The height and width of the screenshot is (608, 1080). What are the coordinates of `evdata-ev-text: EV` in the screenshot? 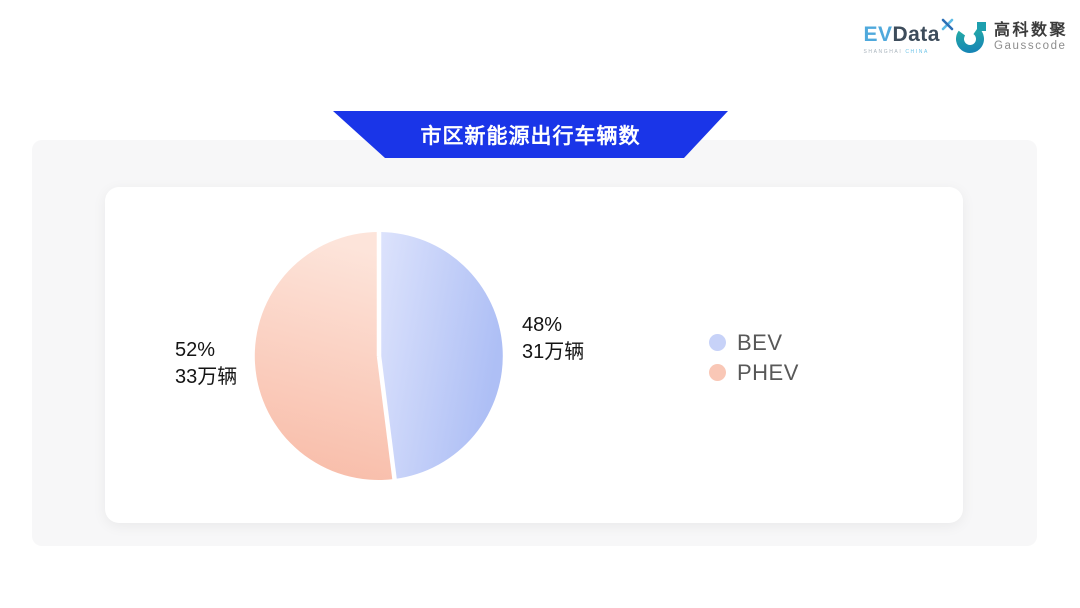 It's located at (878, 34).